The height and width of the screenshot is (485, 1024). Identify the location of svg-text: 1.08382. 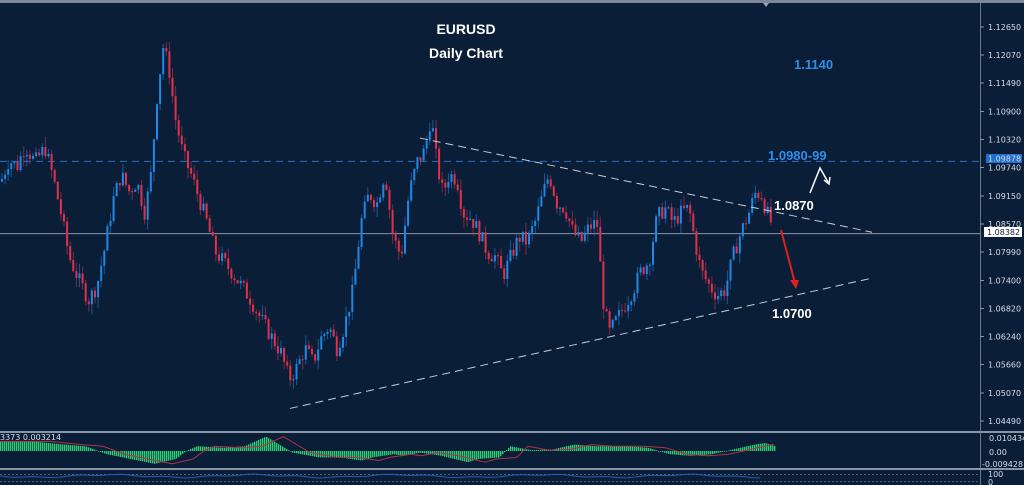
(1003, 232).